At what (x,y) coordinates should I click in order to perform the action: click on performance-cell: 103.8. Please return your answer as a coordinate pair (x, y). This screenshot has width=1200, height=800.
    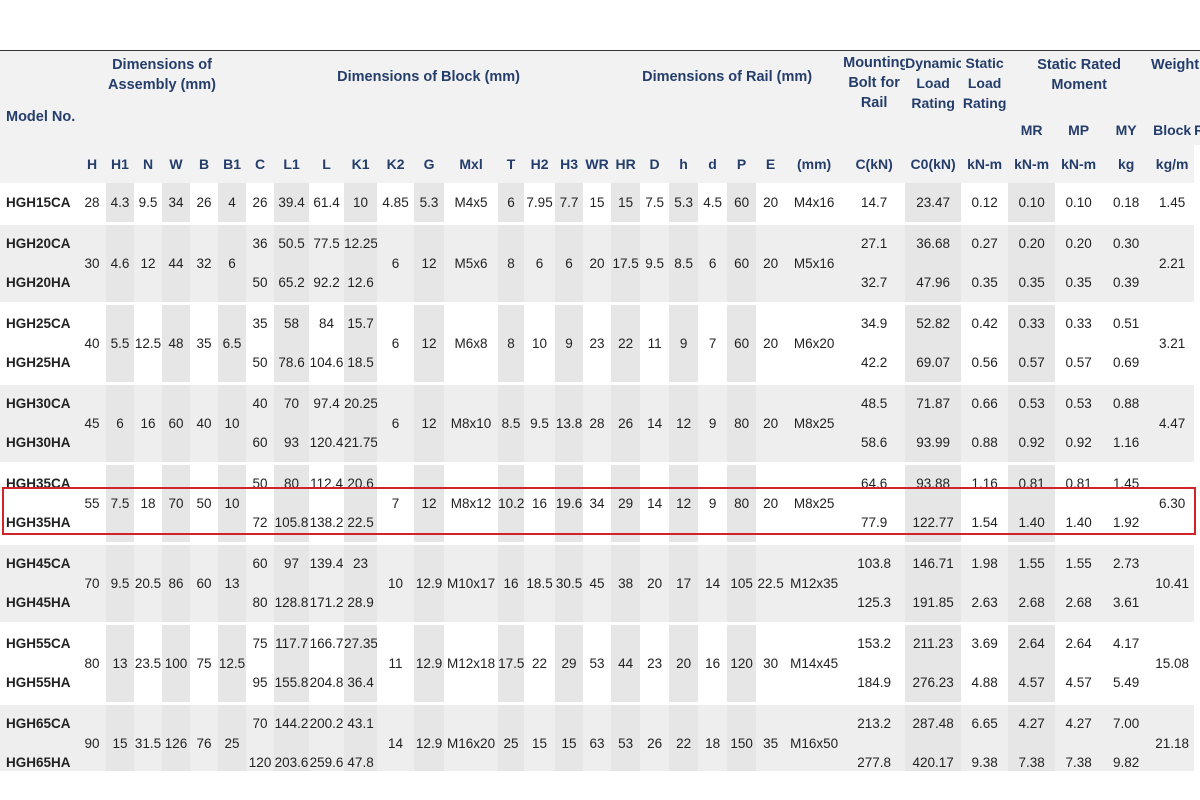
    Looking at the image, I should click on (874, 562).